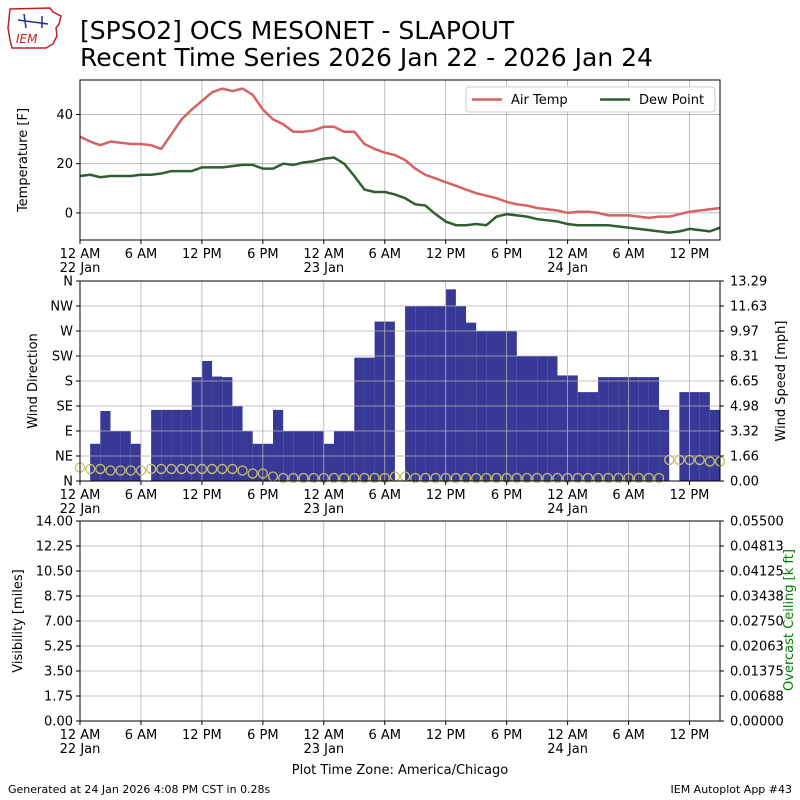 Image resolution: width=800 pixels, height=800 pixels. Describe the element at coordinates (744, 381) in the screenshot. I see `y2-tick-label: 6.65` at that location.